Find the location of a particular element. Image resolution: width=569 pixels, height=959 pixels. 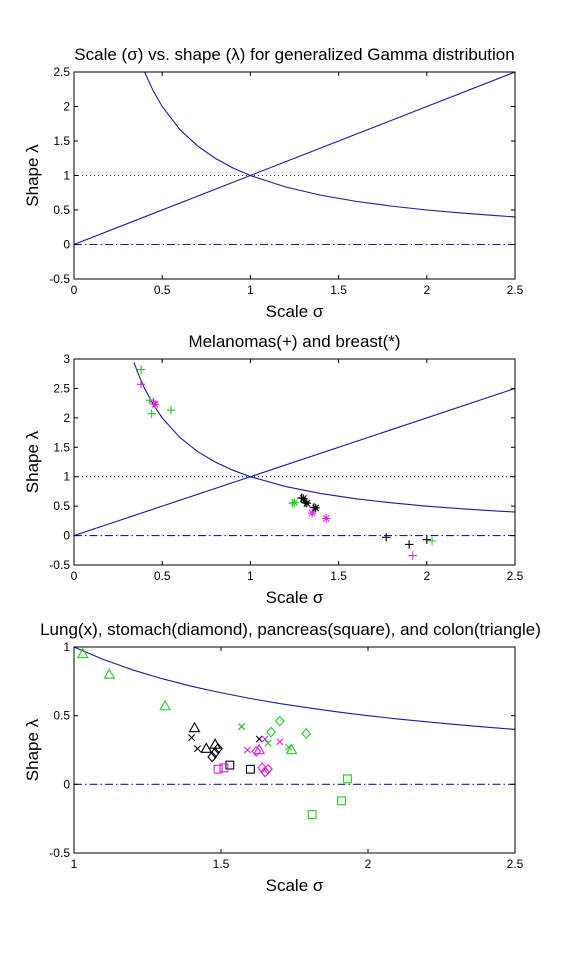

chart-title: Melanomas(+) and breast(*) is located at coordinates (294, 341).